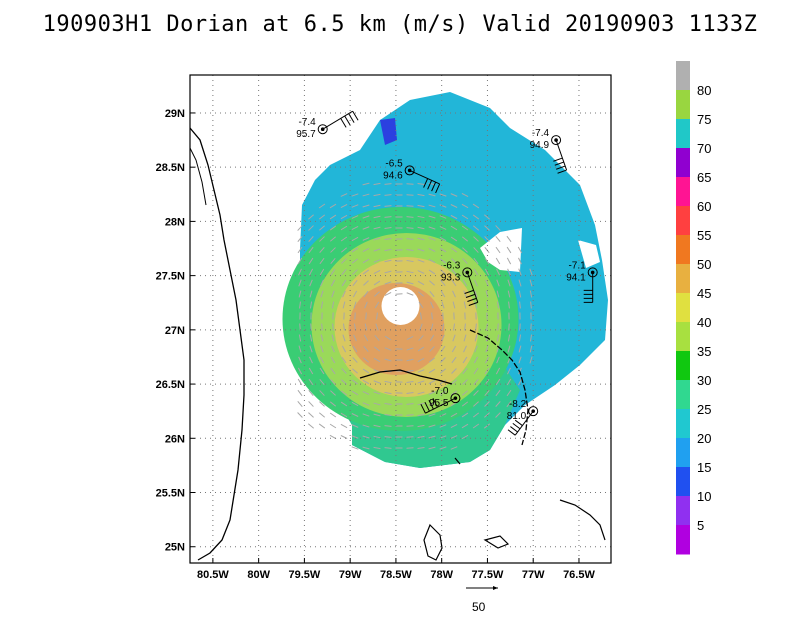 The width and height of the screenshot is (800, 618). What do you see at coordinates (518, 404) in the screenshot?
I see `dropsonde-temperature: -8.2` at bounding box center [518, 404].